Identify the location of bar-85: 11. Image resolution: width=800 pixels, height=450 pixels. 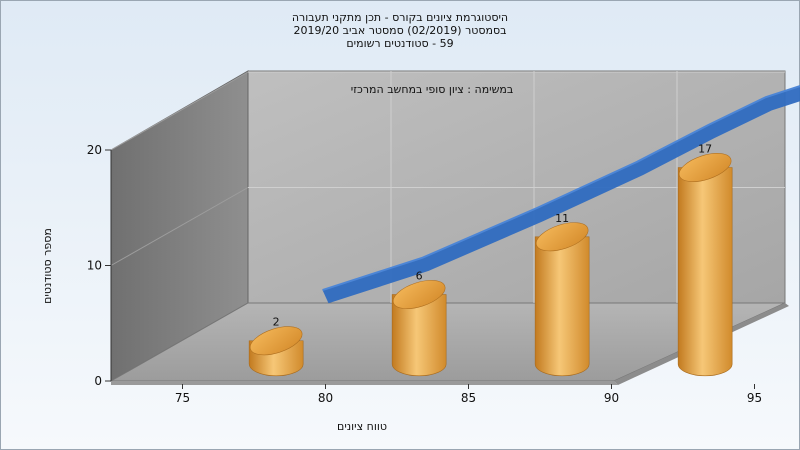
(562, 294).